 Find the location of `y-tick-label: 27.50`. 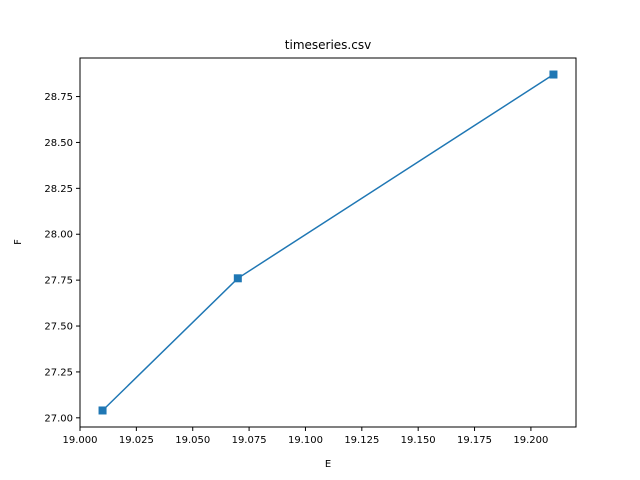

y-tick-label: 27.50 is located at coordinates (58, 327).